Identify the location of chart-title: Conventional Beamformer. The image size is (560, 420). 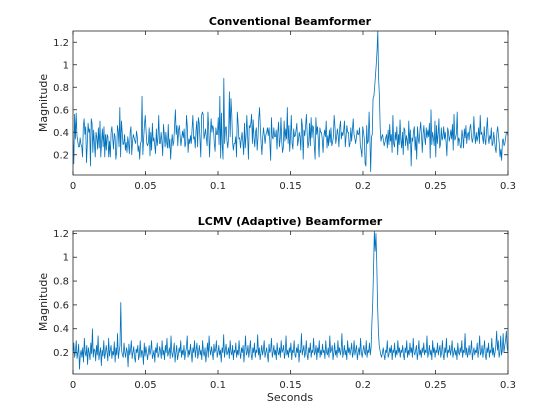
(290, 21).